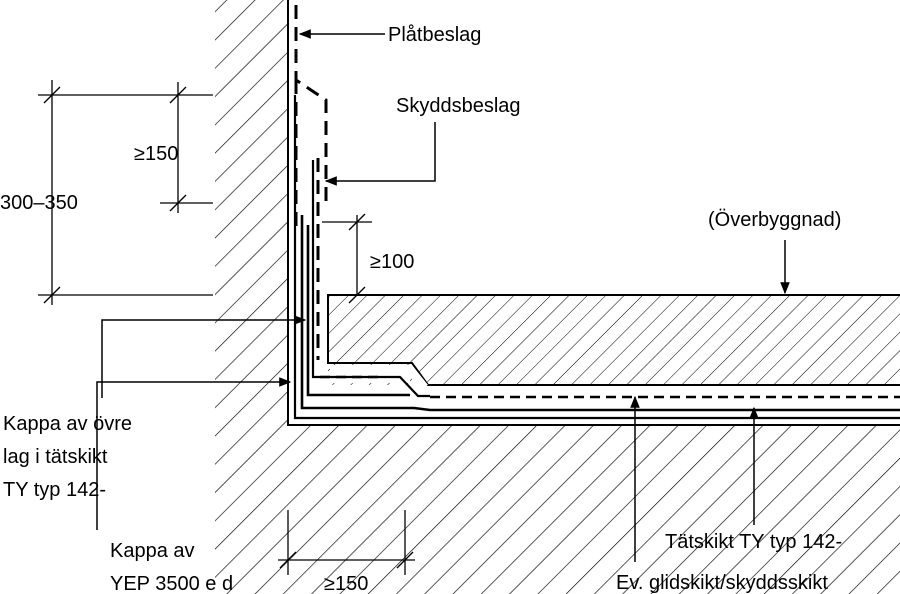 The image size is (900, 594). I want to click on overbuilding-fill, so click(613, 340).